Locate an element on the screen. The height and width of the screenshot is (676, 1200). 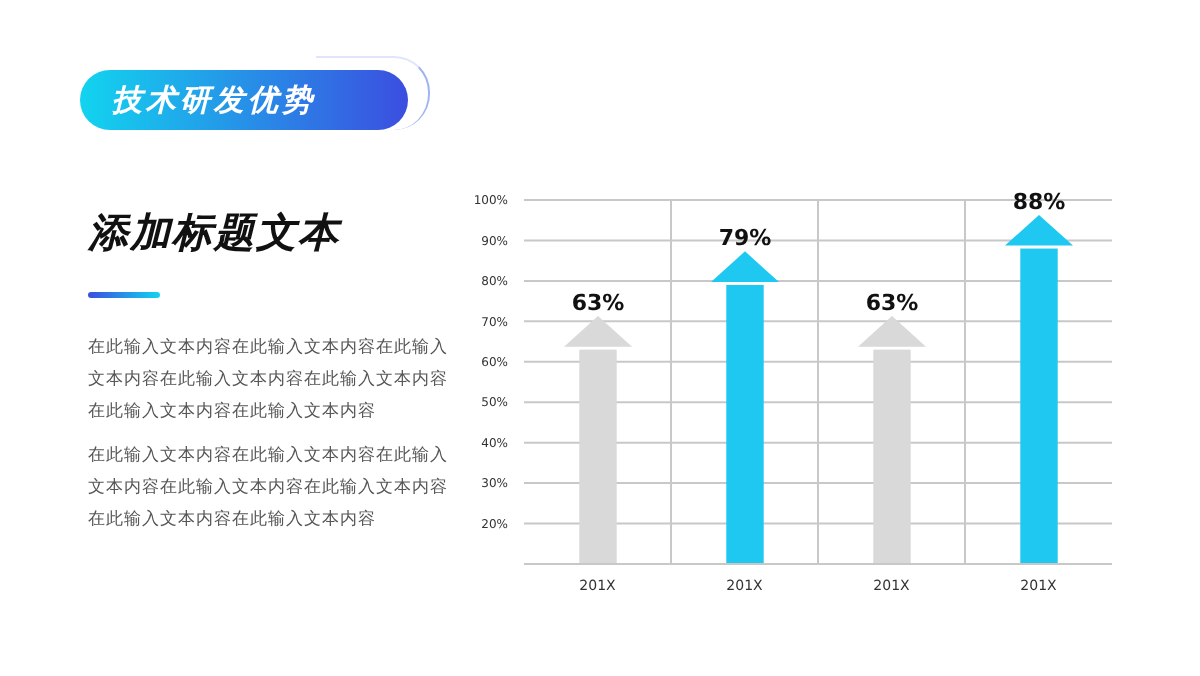
data-label: 79% is located at coordinates (745, 237).